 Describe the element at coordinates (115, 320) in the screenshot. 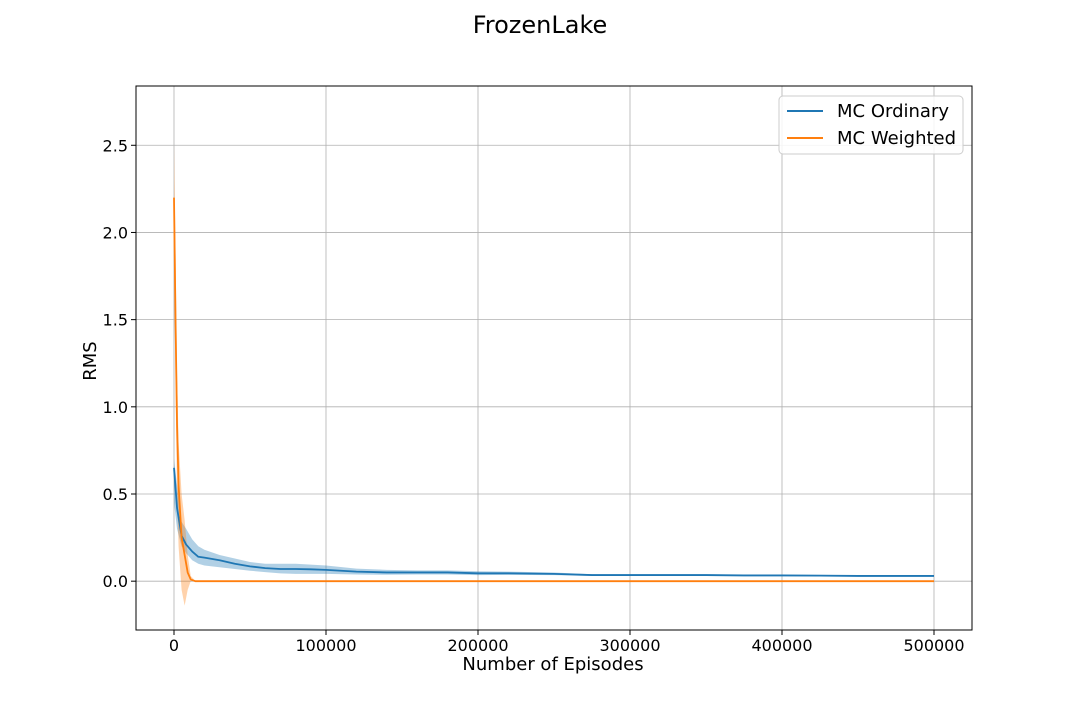

I see `y-tick-label: 1.5` at that location.